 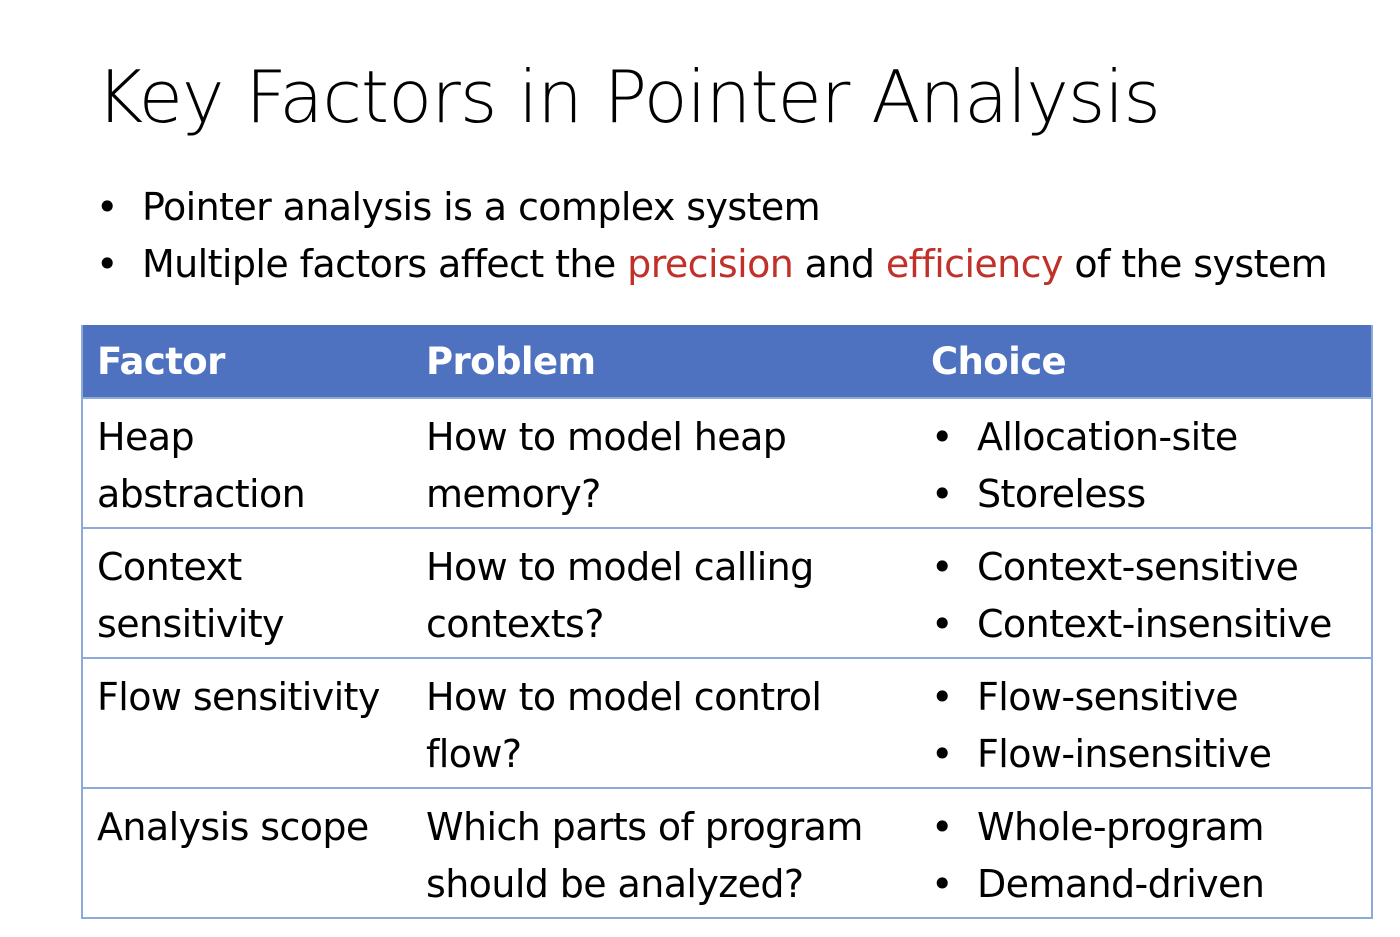 What do you see at coordinates (1151, 754) in the screenshot?
I see `choice-item: Flow-insensitive` at bounding box center [1151, 754].